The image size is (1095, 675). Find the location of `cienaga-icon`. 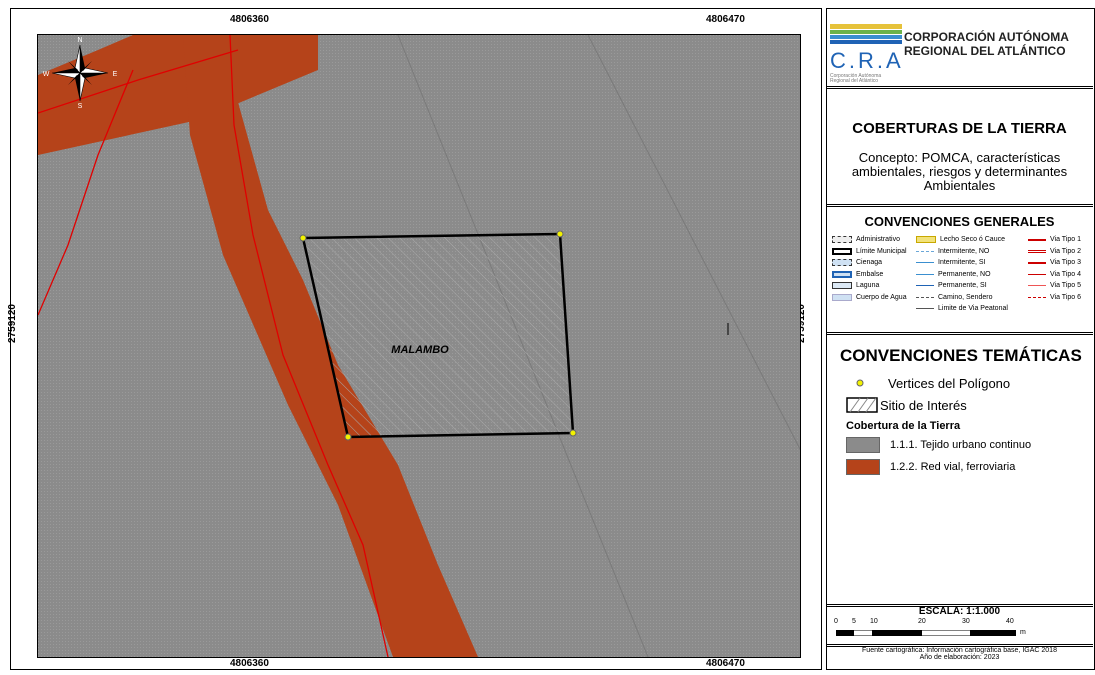

cienaga-icon is located at coordinates (842, 263).